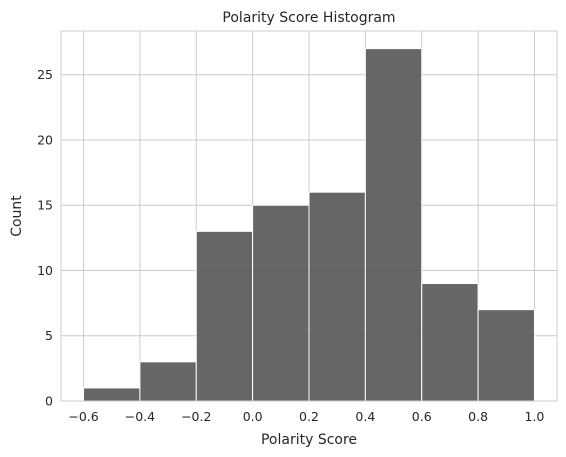  What do you see at coordinates (140, 416) in the screenshot?
I see `x-tick-label: −0.4` at bounding box center [140, 416].